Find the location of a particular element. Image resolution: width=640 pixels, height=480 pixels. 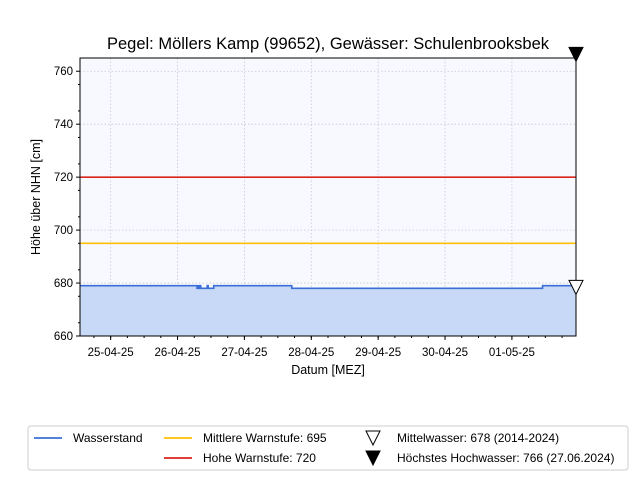

x-tick-label: 29-04-25 is located at coordinates (378, 353).